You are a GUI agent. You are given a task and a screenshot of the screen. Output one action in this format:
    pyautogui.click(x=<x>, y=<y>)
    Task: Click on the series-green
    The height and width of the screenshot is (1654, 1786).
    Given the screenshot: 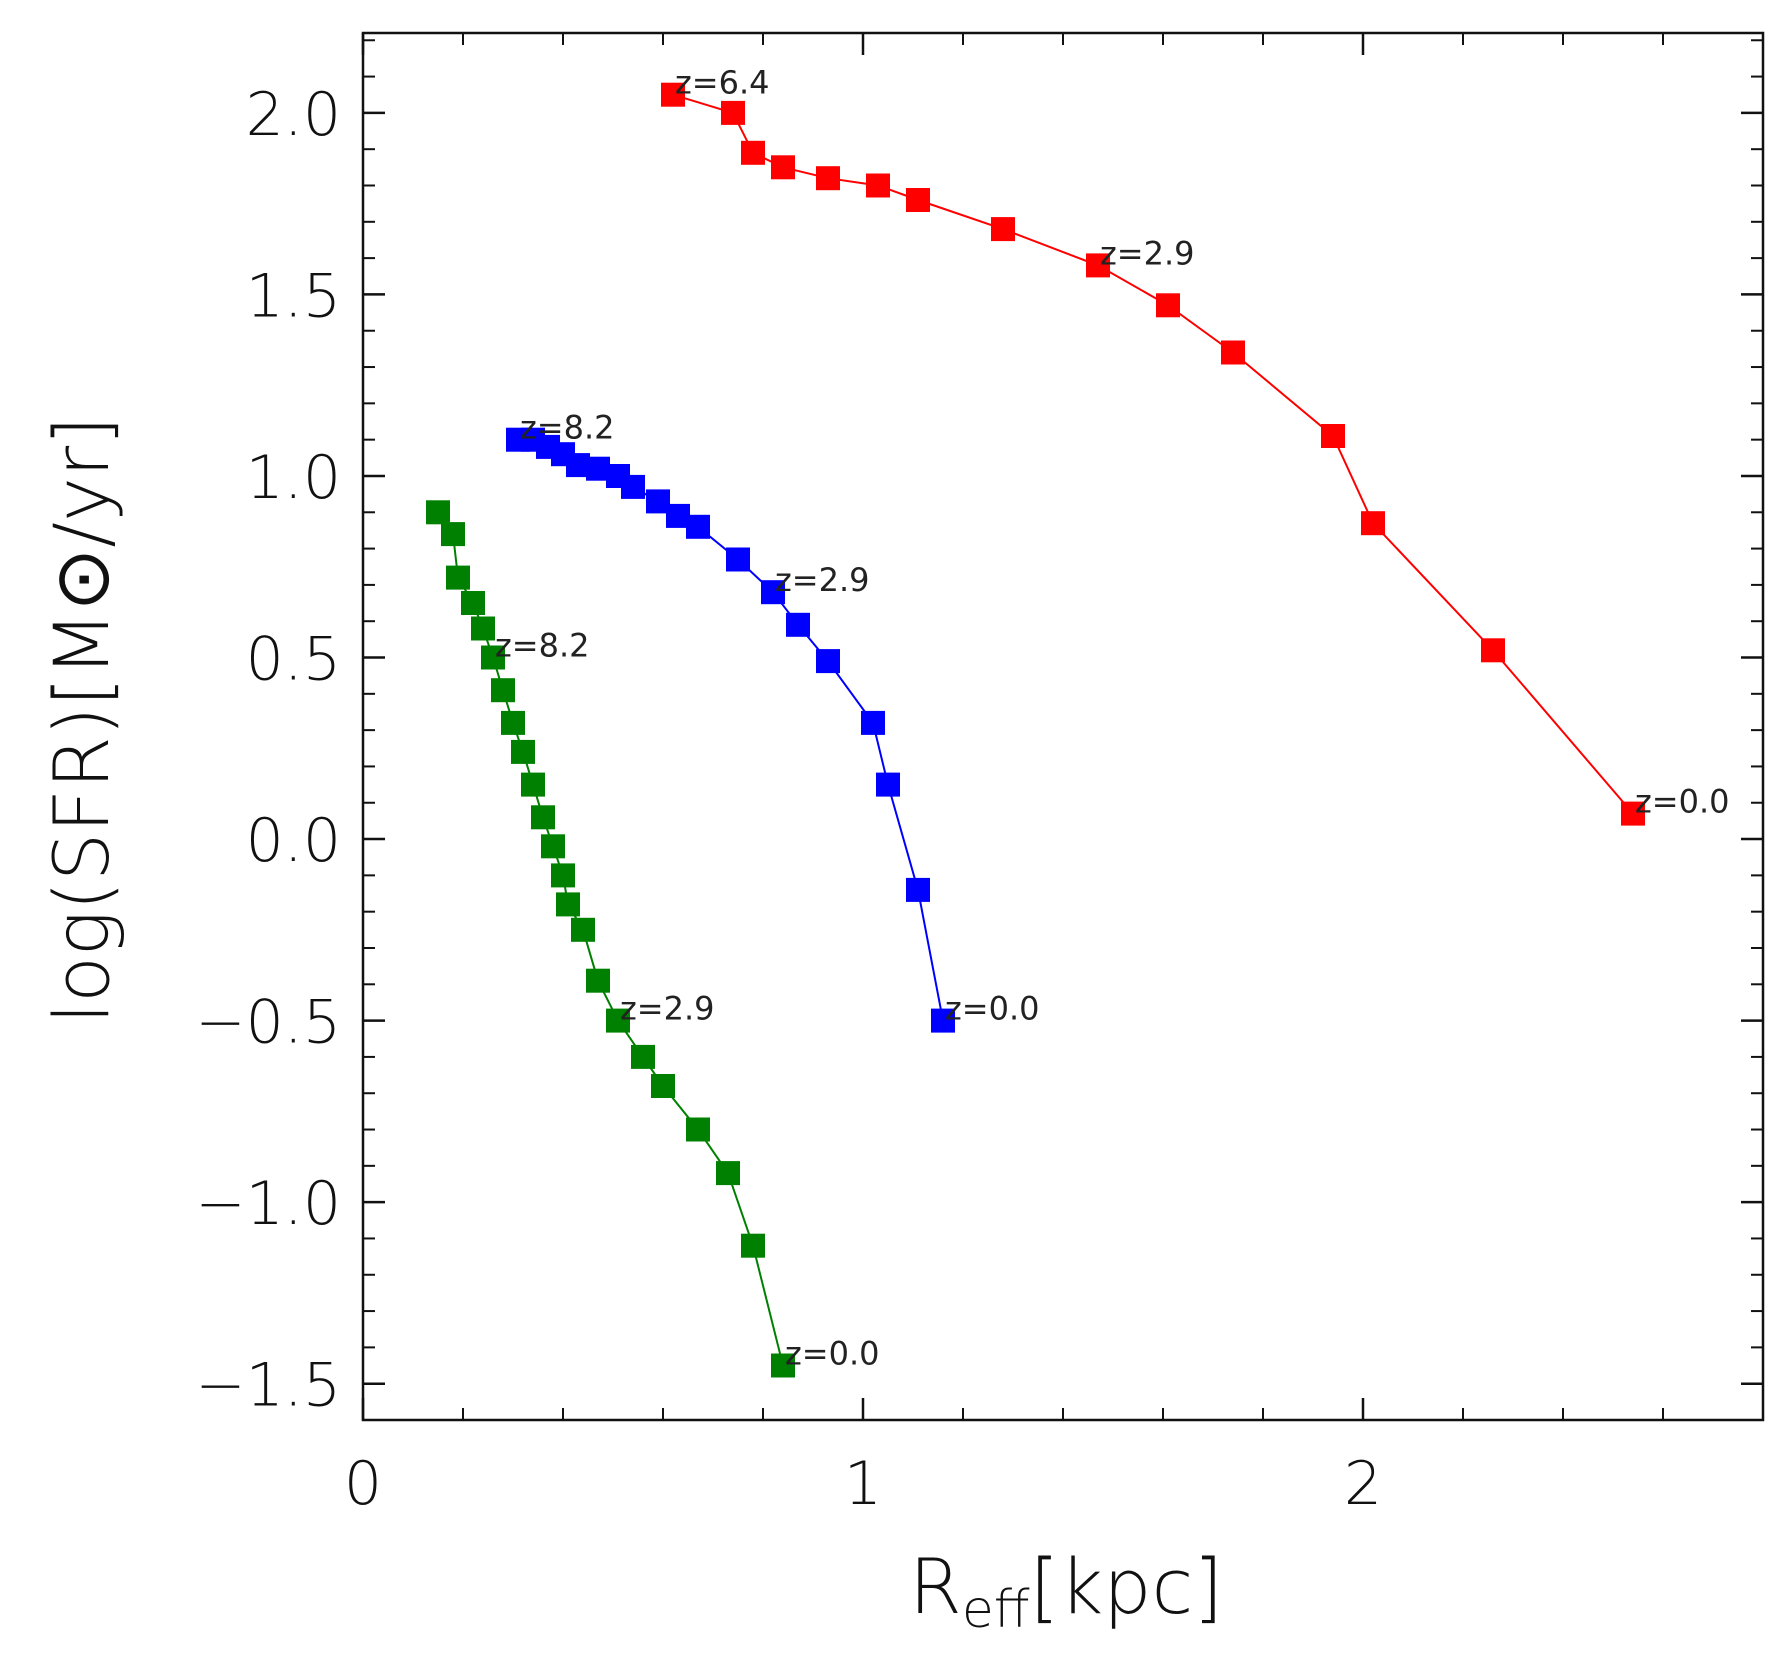 What is the action you would take?
    pyautogui.click(x=610, y=939)
    